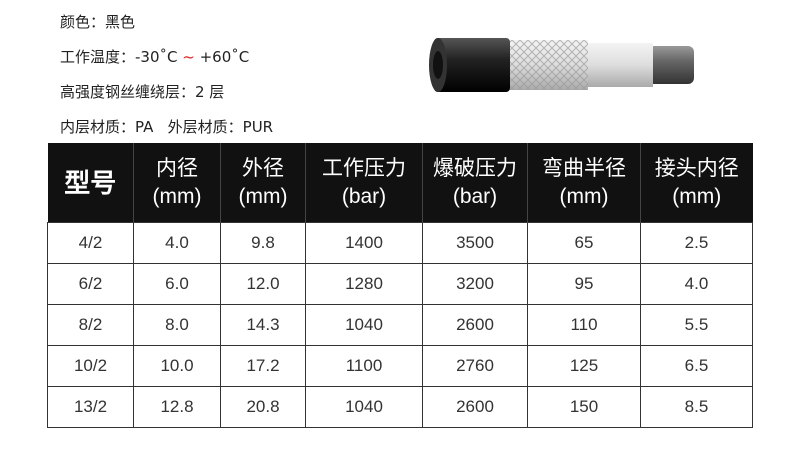  What do you see at coordinates (263, 366) in the screenshot?
I see `table-cell: 17.2` at bounding box center [263, 366].